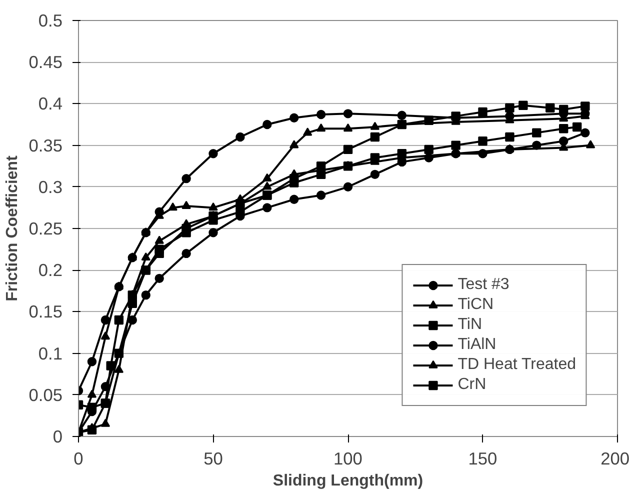  Describe the element at coordinates (45, 394) in the screenshot. I see `y-tick-label: 0.05` at that location.